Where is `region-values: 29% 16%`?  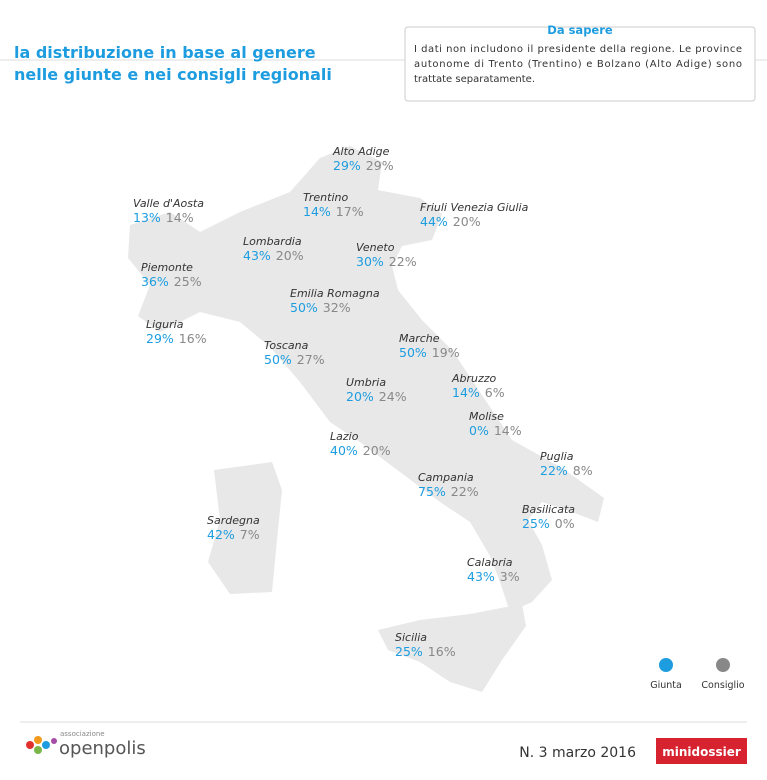
region-values: 29% 16% is located at coordinates (176, 338).